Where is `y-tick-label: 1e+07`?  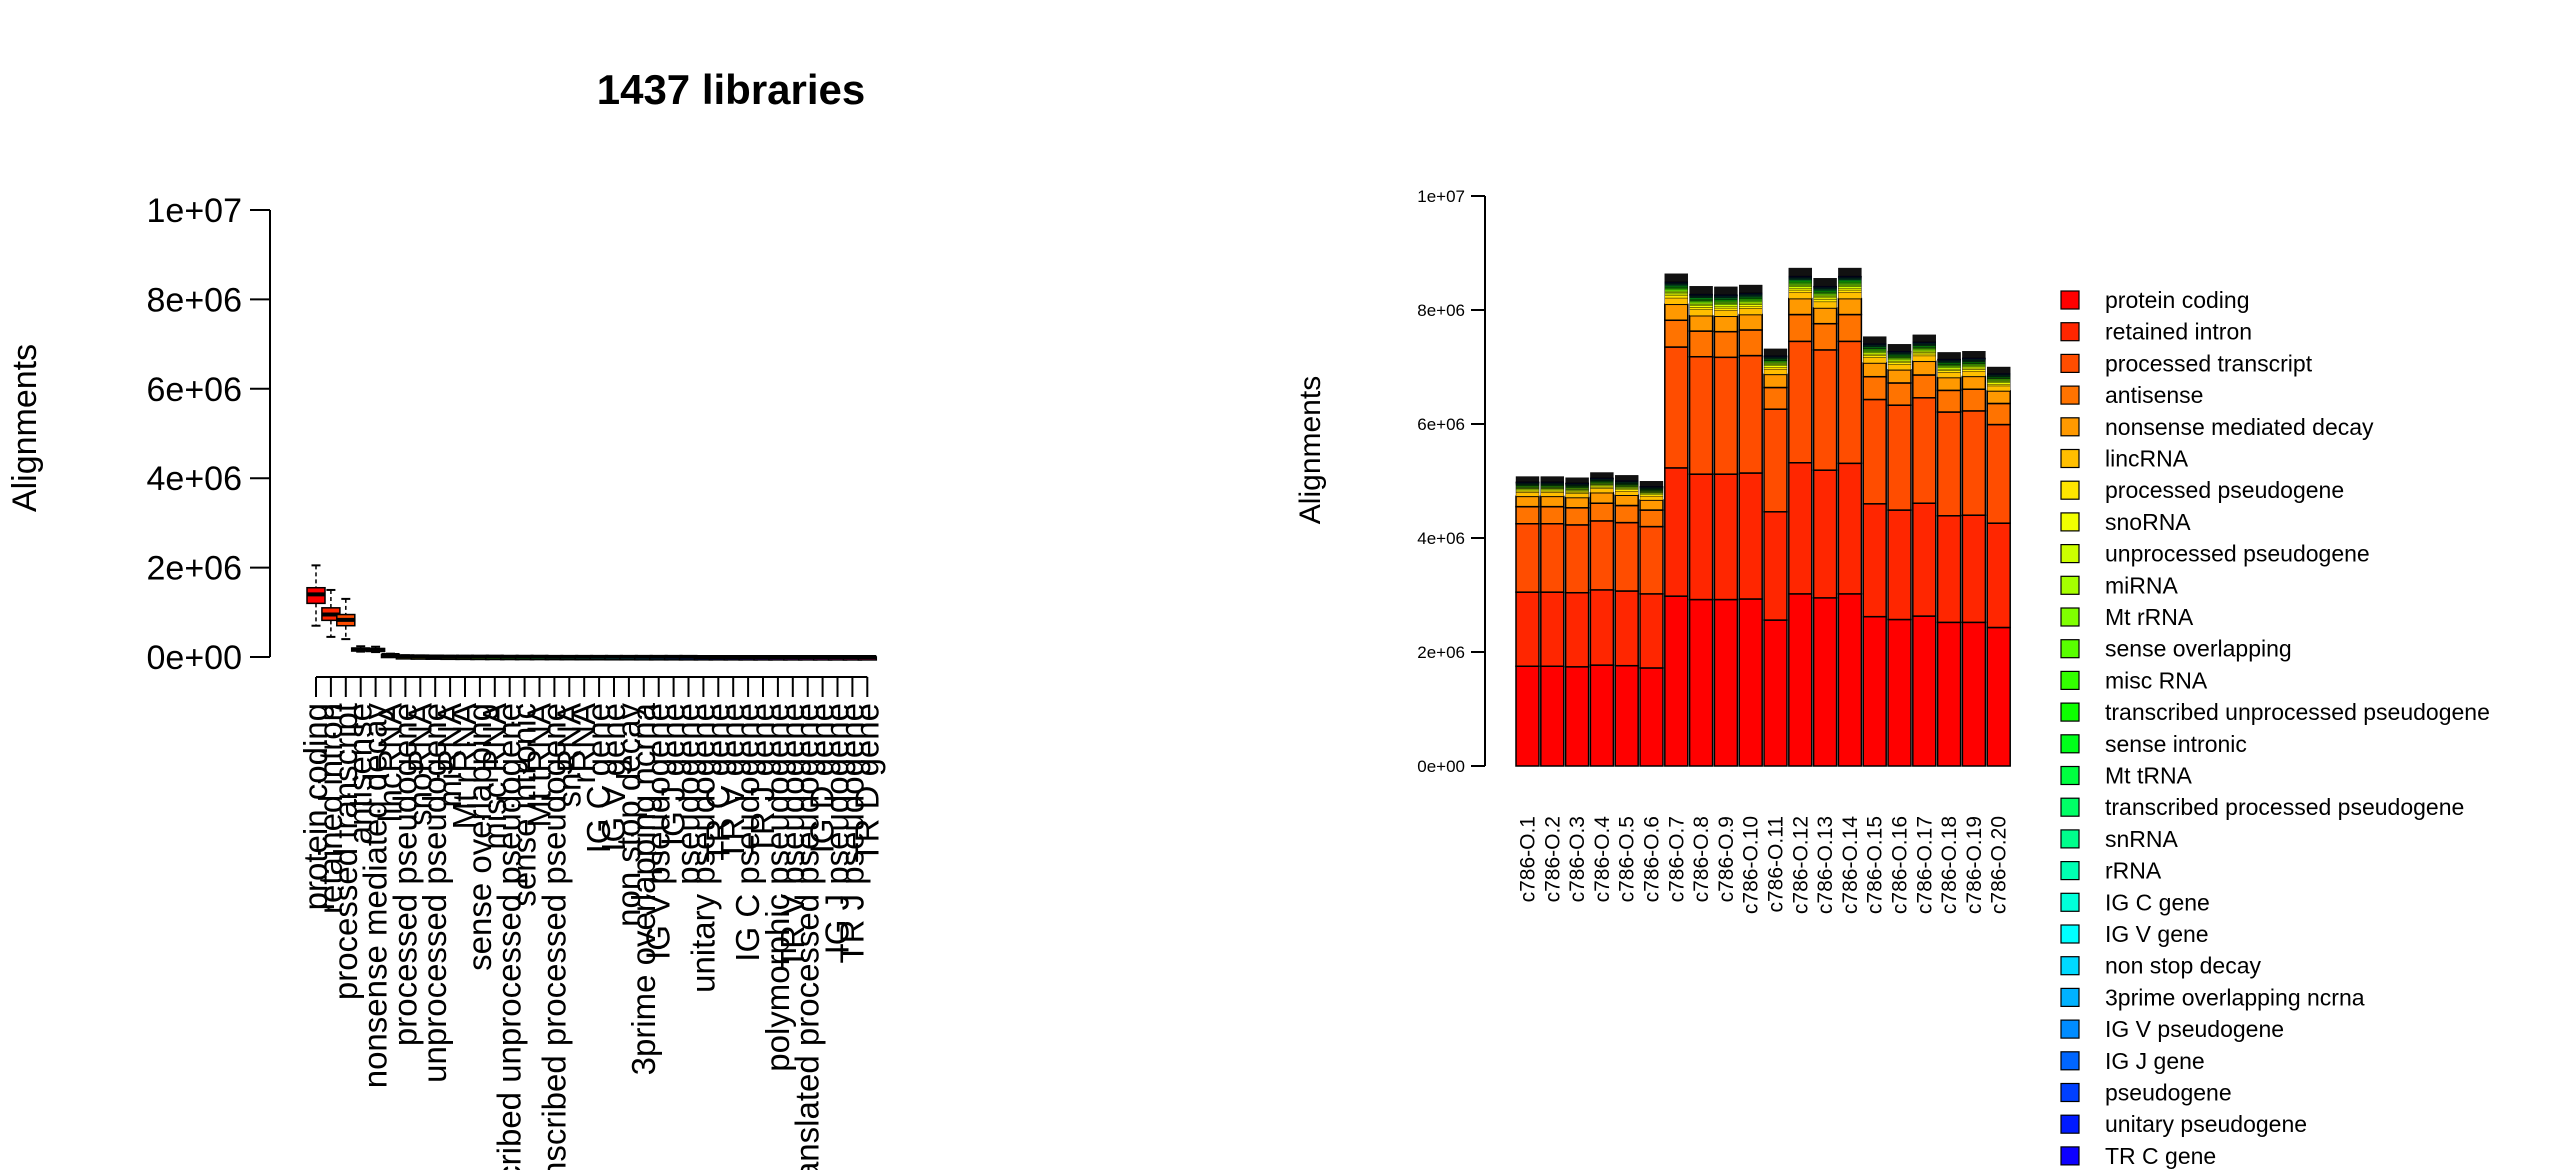
y-tick-label: 1e+07 is located at coordinates (195, 211).